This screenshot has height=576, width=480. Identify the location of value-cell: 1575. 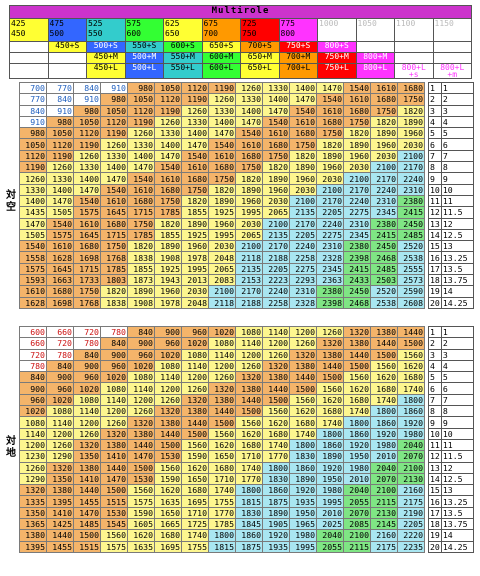
(87, 212).